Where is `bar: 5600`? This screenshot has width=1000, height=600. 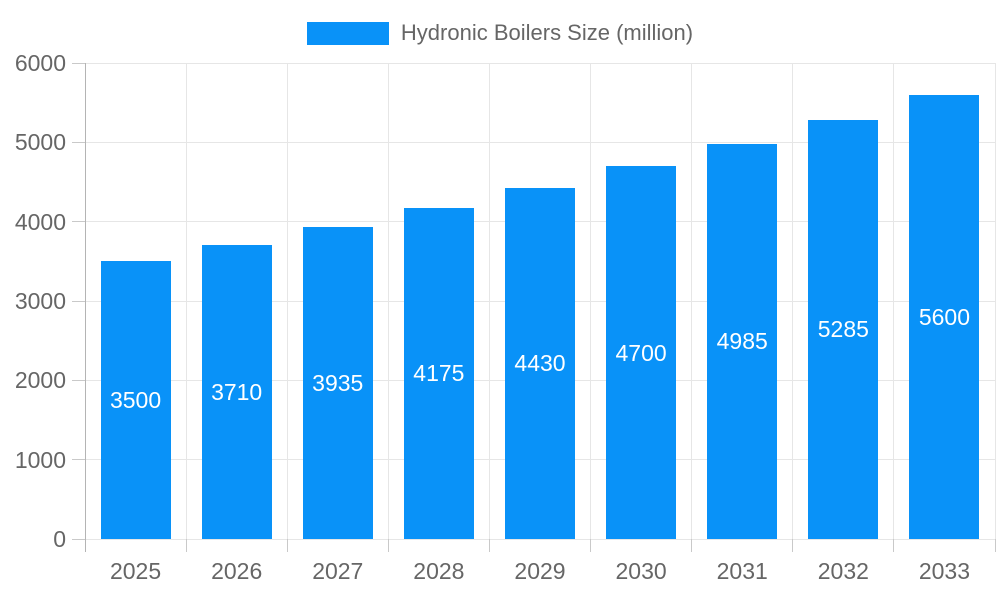 bar: 5600 is located at coordinates (944, 316).